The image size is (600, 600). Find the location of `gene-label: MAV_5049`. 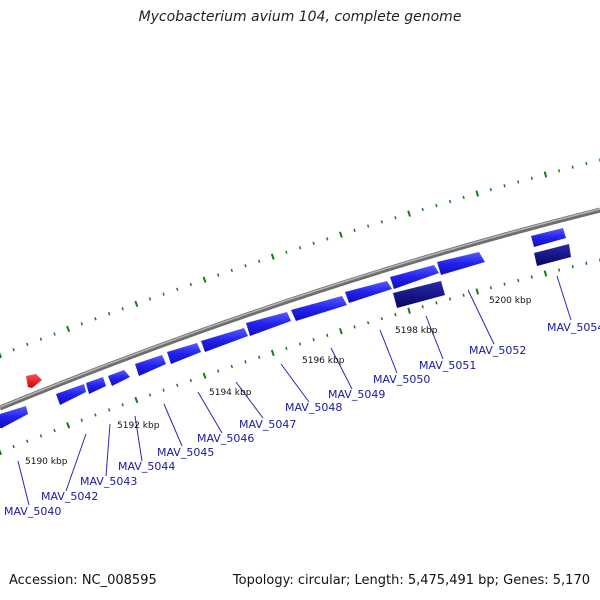

gene-label: MAV_5049 is located at coordinates (356, 394).